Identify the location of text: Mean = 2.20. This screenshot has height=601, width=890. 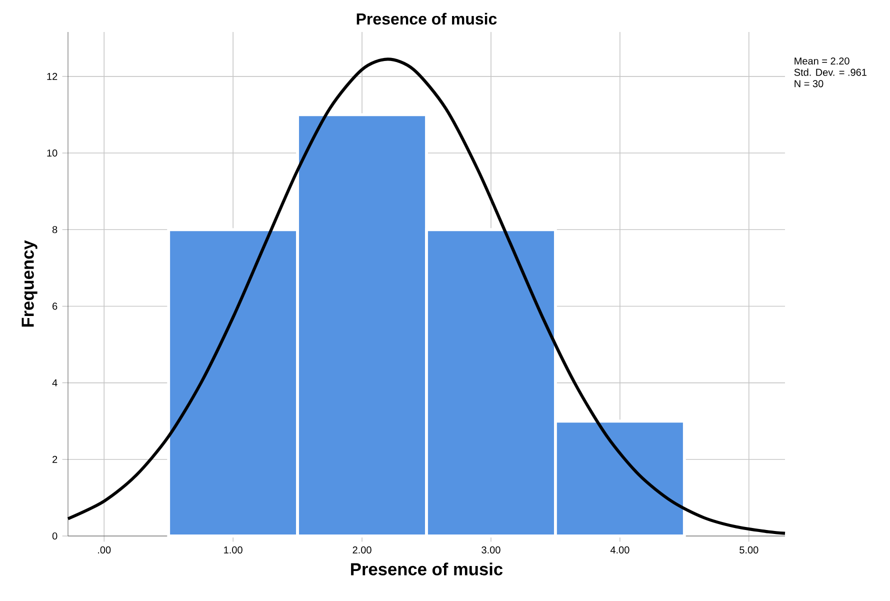
(822, 61).